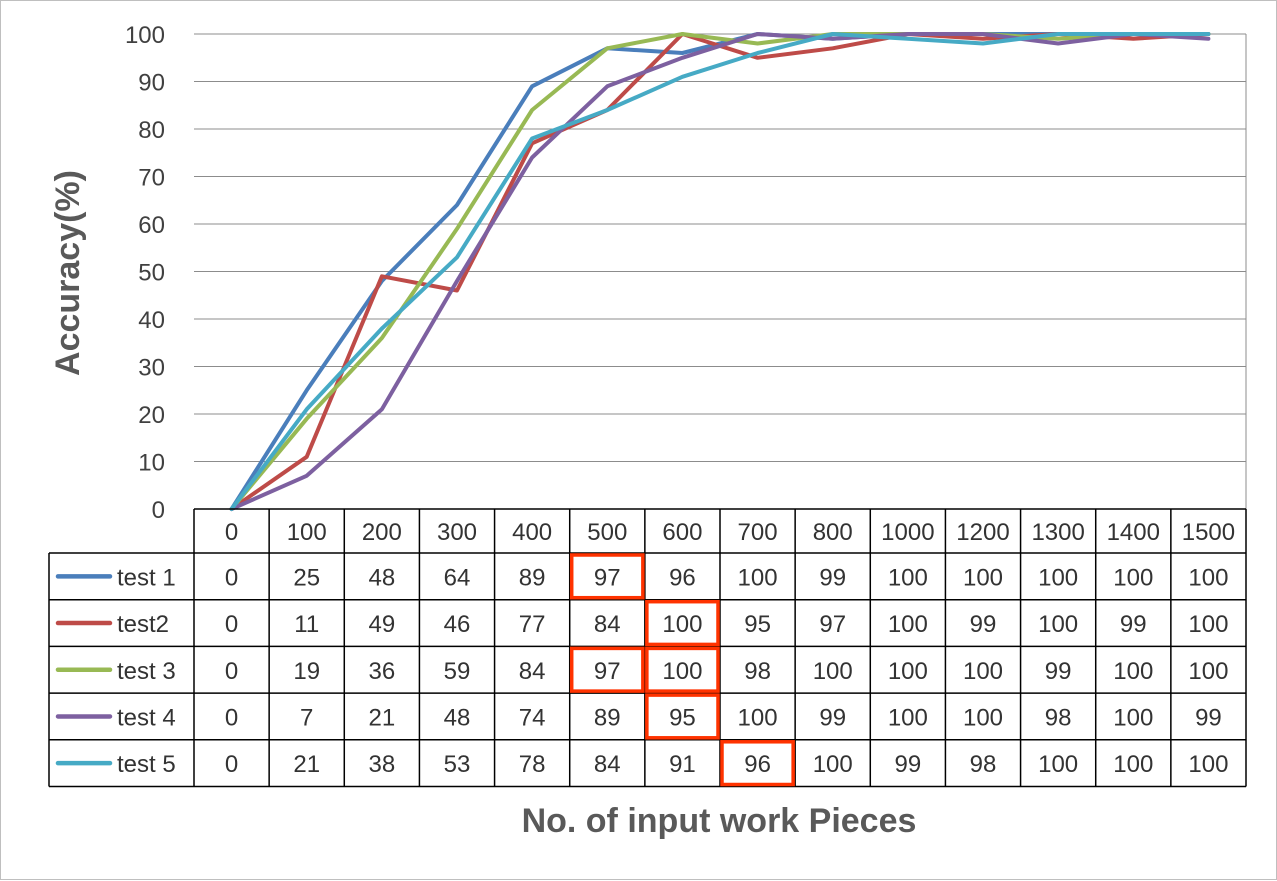 Image resolution: width=1277 pixels, height=881 pixels. Describe the element at coordinates (532, 532) in the screenshot. I see `x-category-label: 400` at that location.